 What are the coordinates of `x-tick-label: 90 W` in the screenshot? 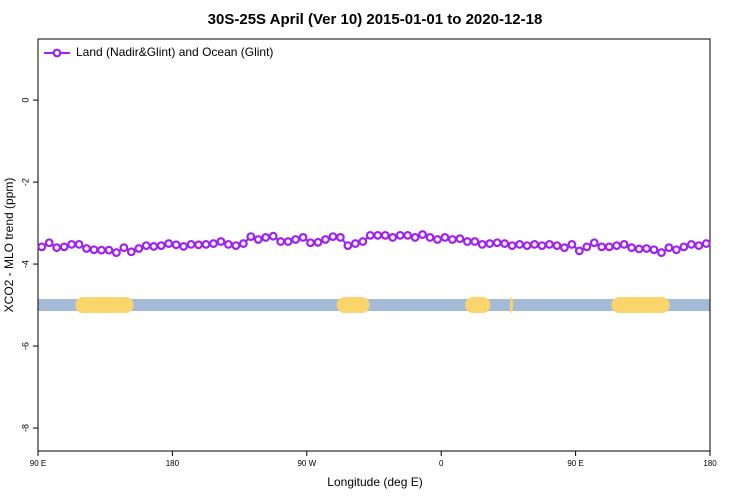 It's located at (306, 463).